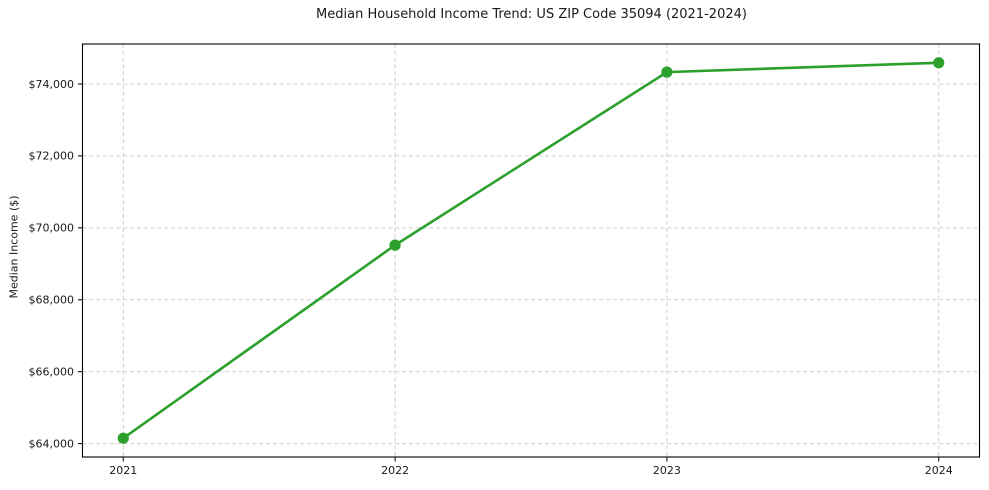 This screenshot has height=490, width=989. What do you see at coordinates (52, 228) in the screenshot?
I see `y-tick-label: $70,000` at bounding box center [52, 228].